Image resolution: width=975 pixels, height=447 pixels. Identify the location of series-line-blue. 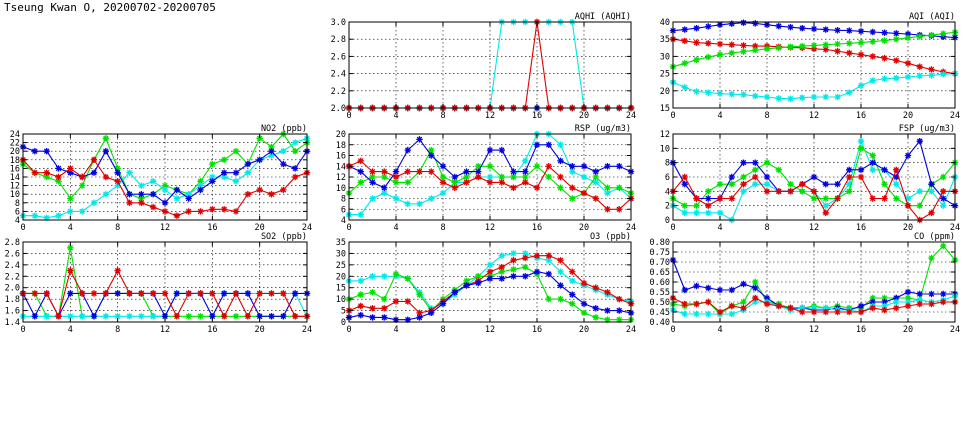
(164, 305).